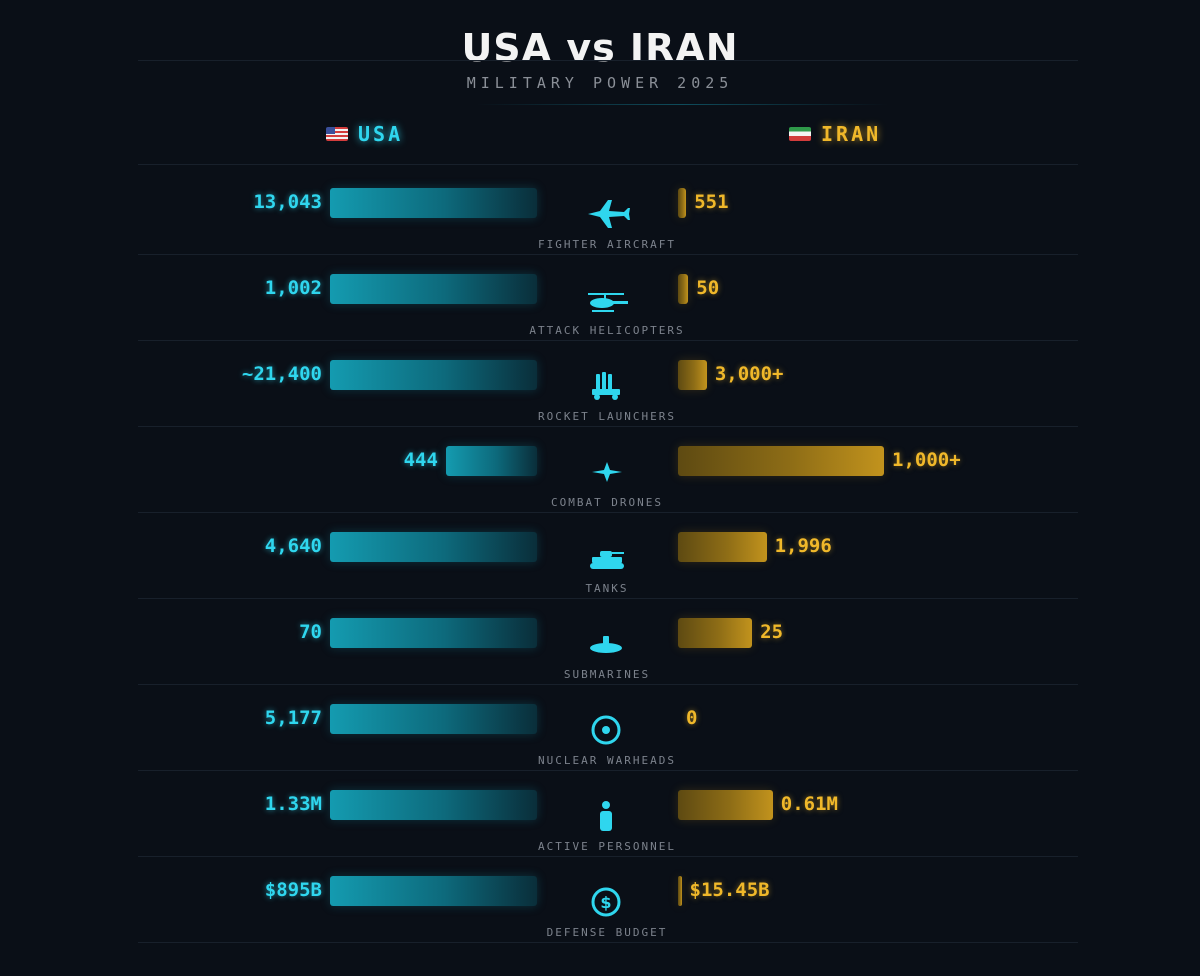  Describe the element at coordinates (600, 661) in the screenshot. I see `chart-row: 70 25 SUBMARINES` at that location.